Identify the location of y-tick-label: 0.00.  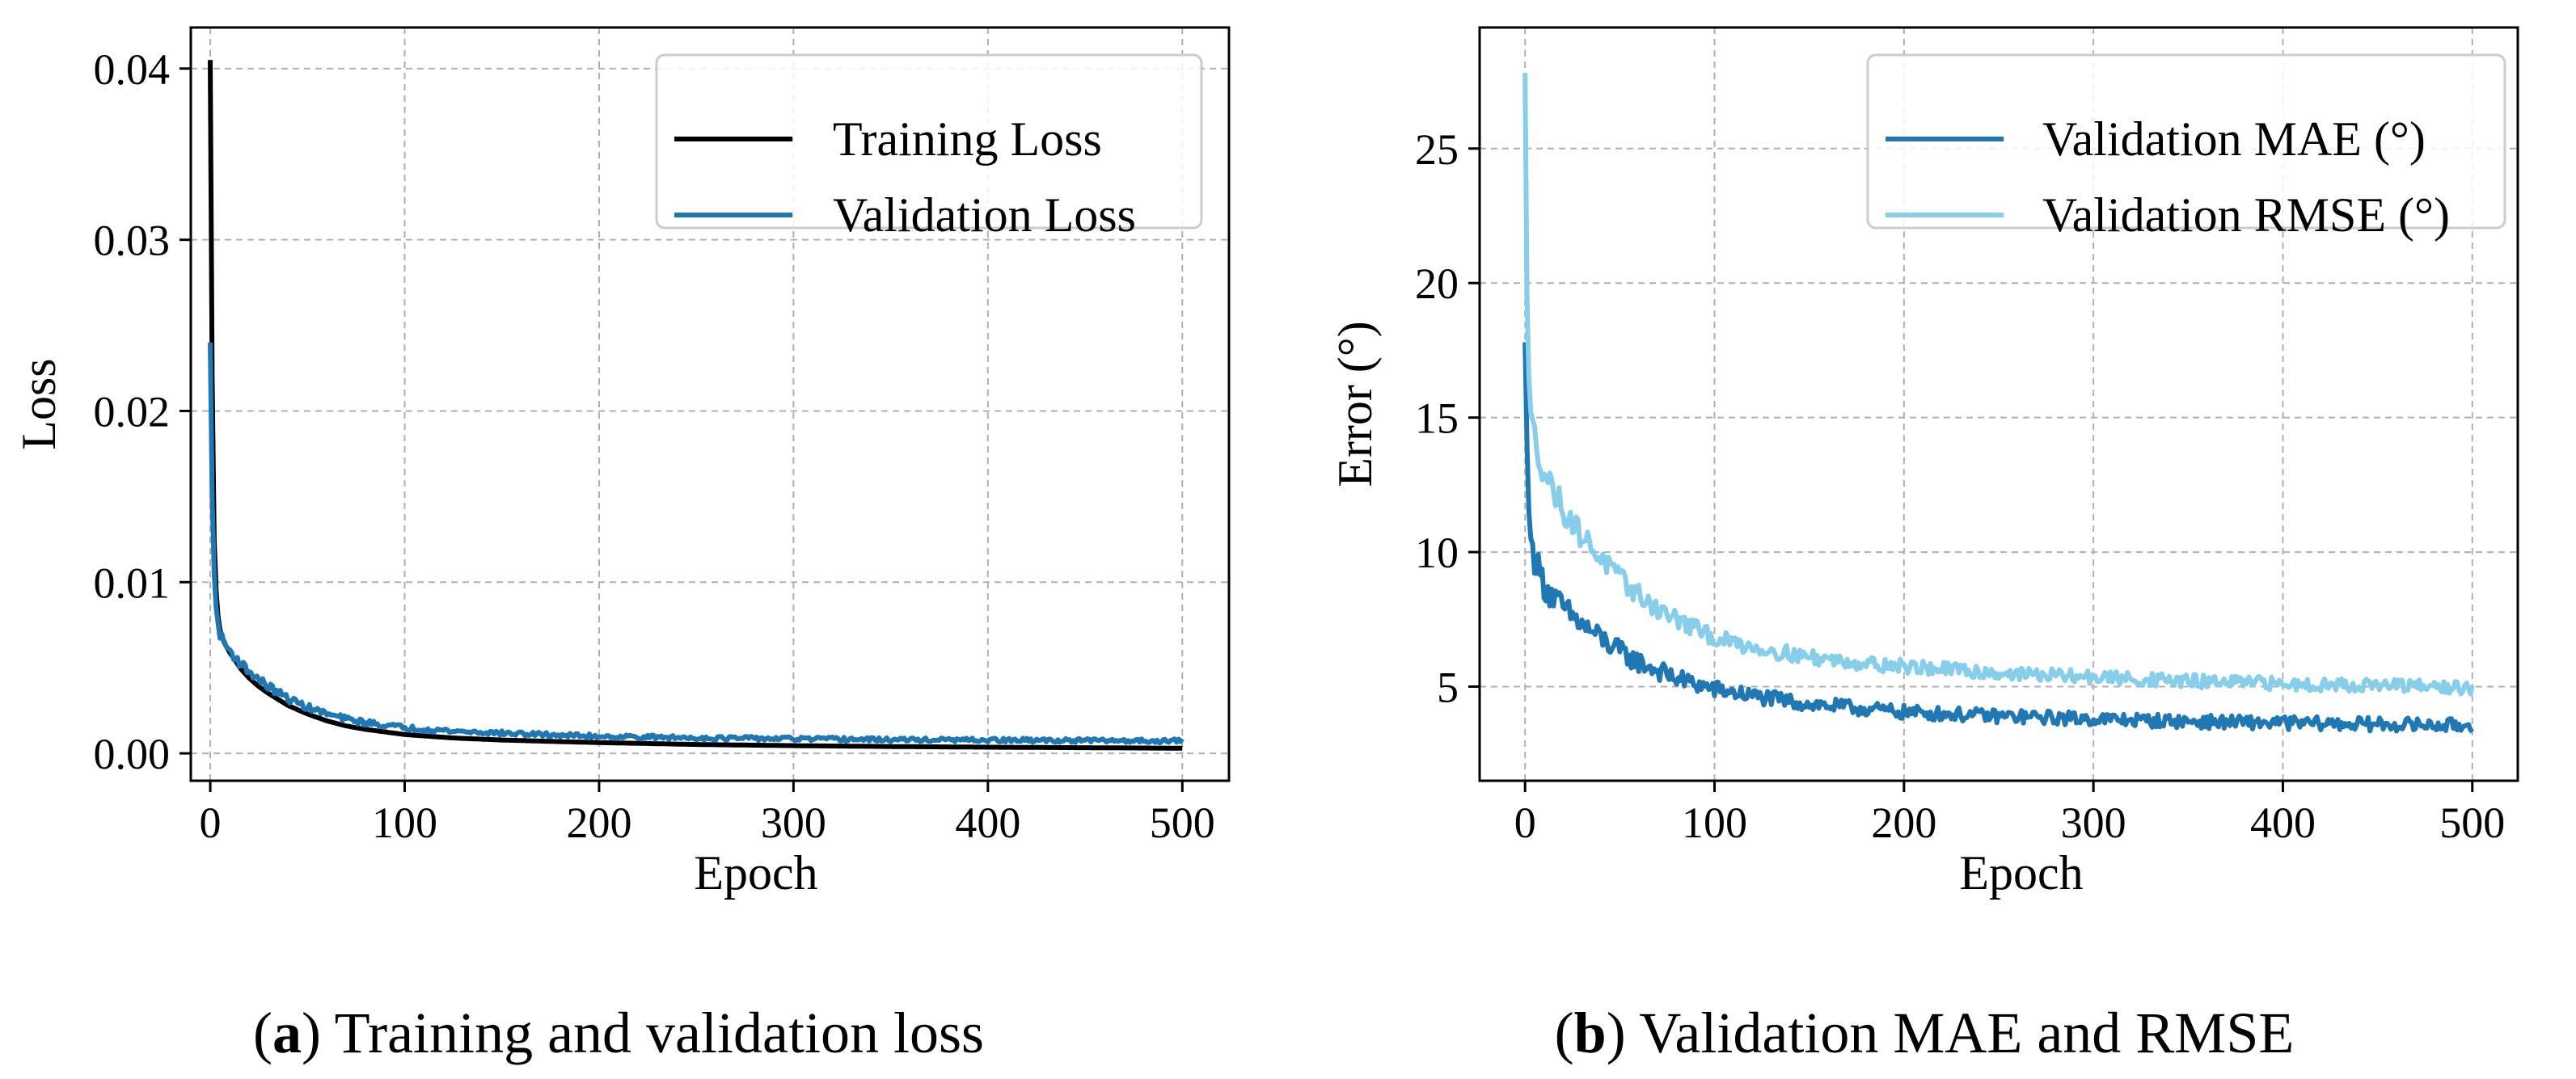
(132, 754).